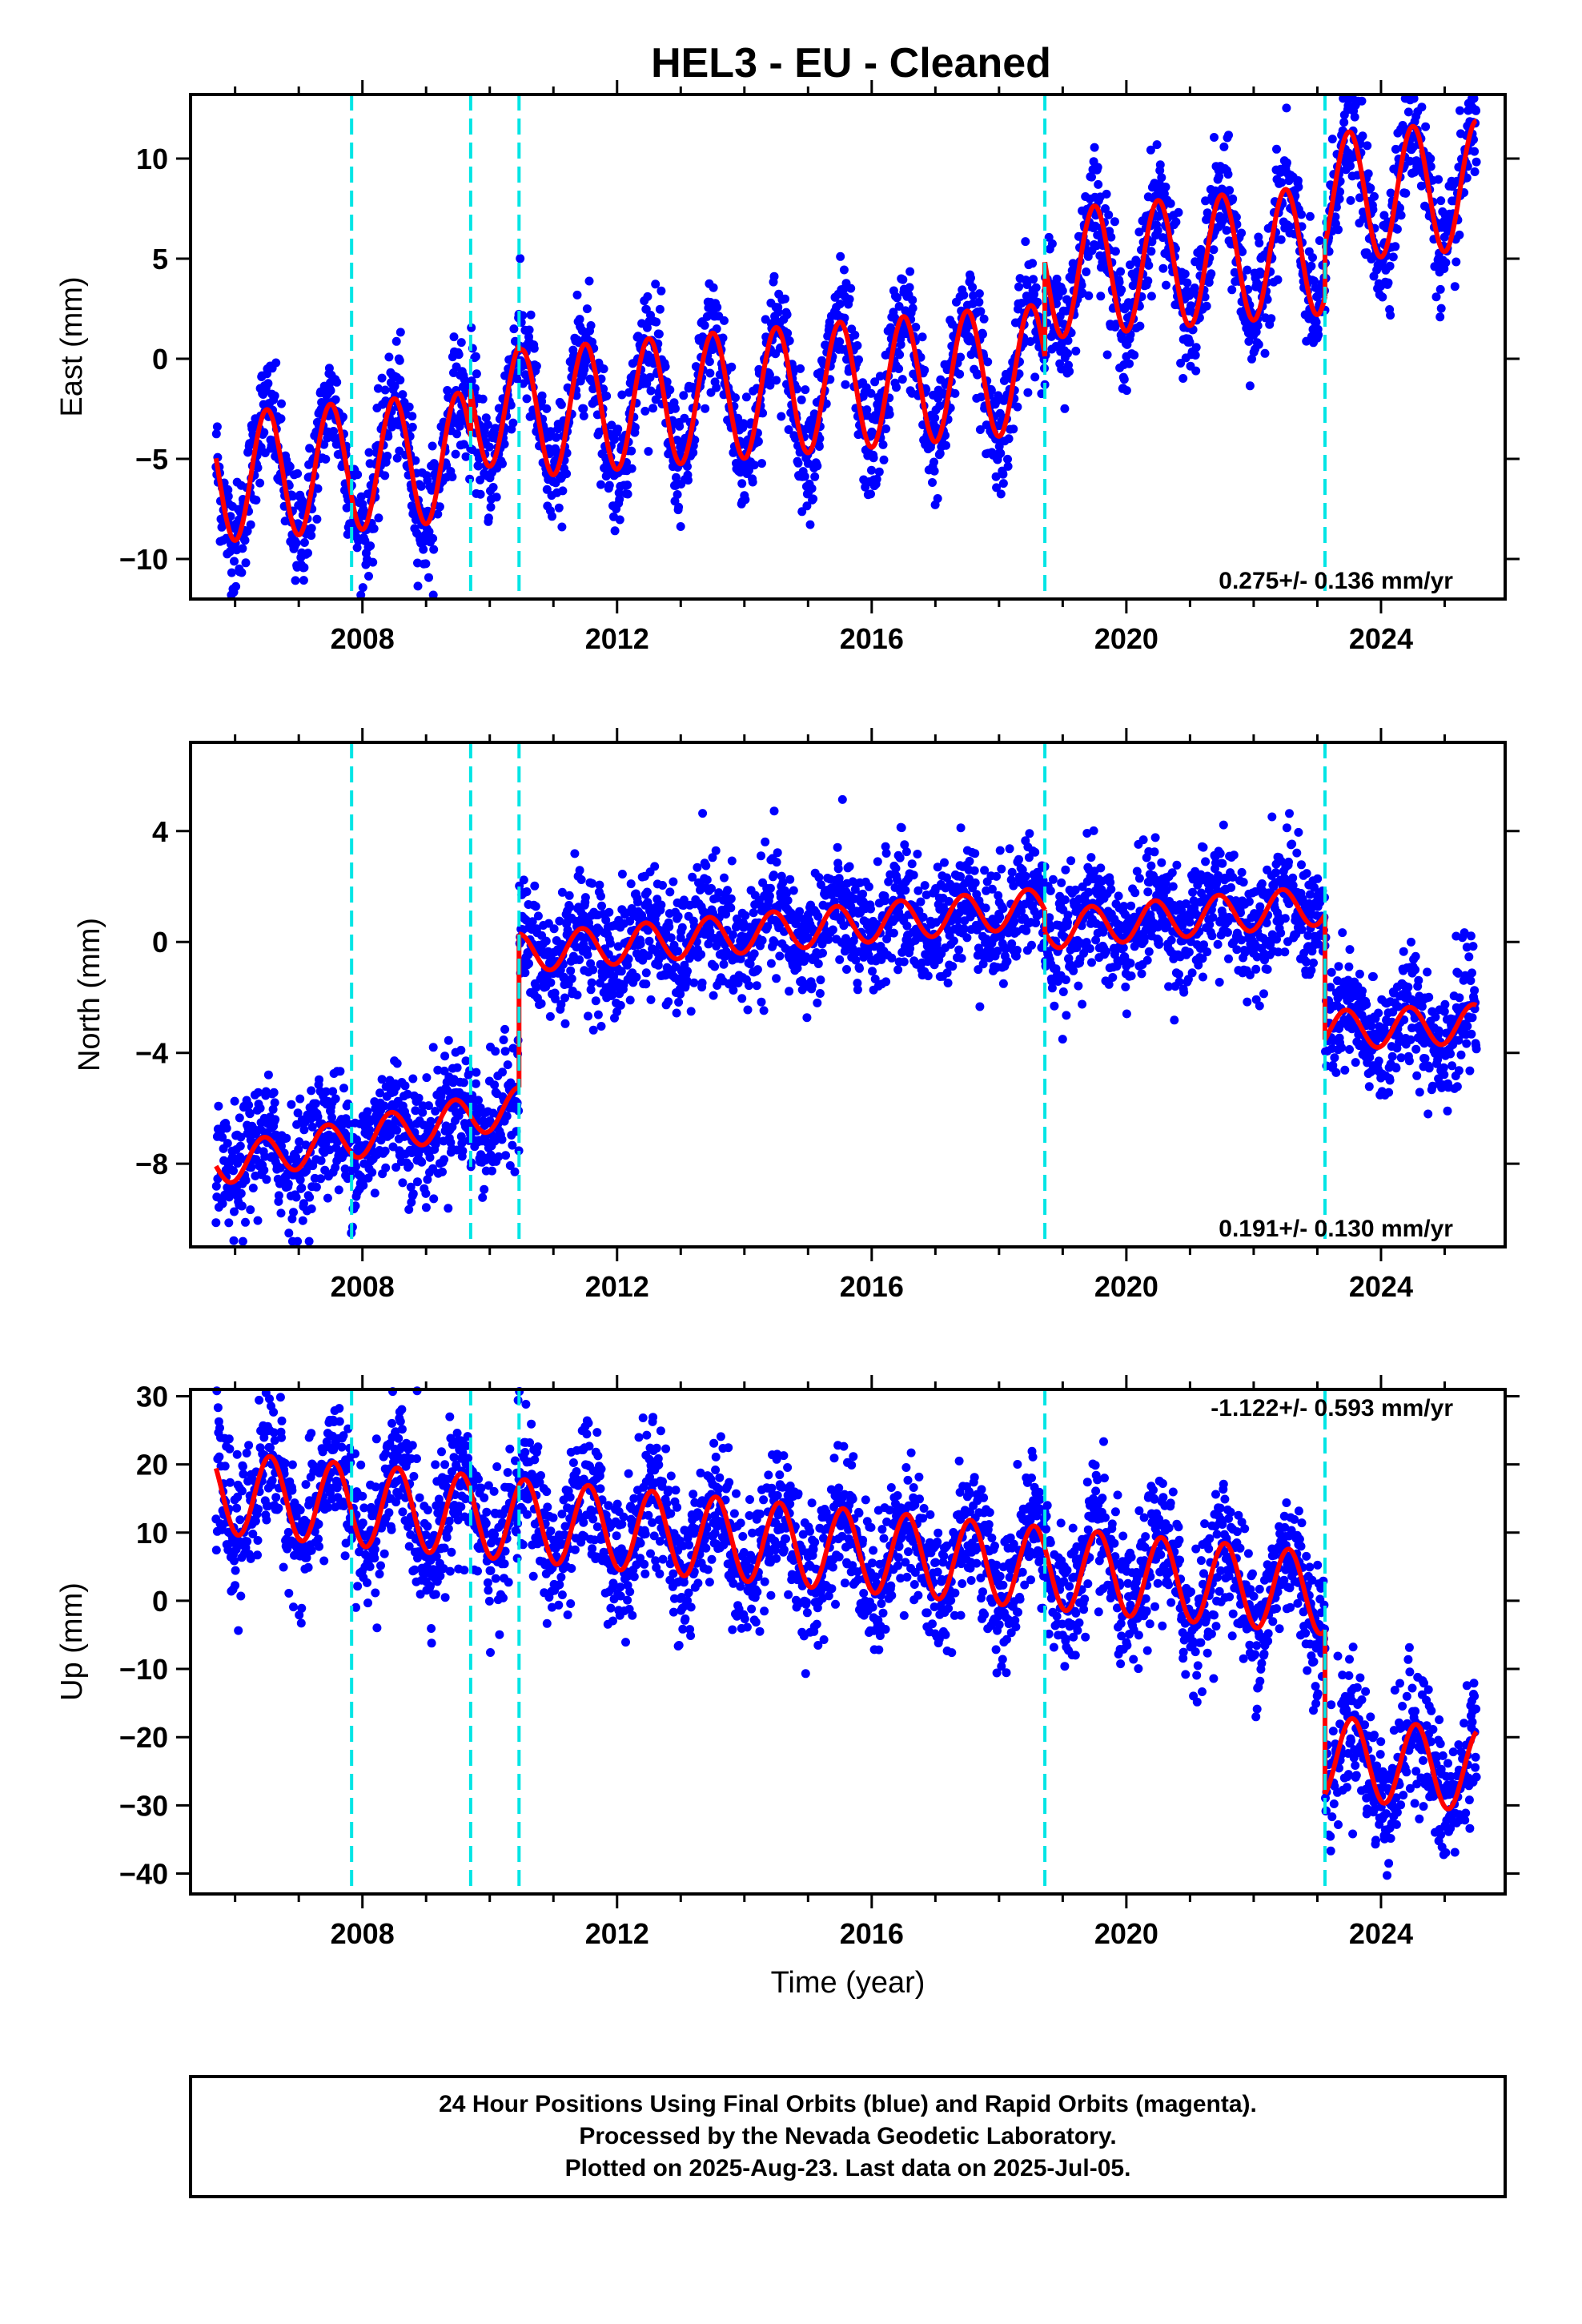  What do you see at coordinates (1336, 581) in the screenshot?
I see `east-rate-label: 0.275+/- 0.136 mm/yr` at bounding box center [1336, 581].